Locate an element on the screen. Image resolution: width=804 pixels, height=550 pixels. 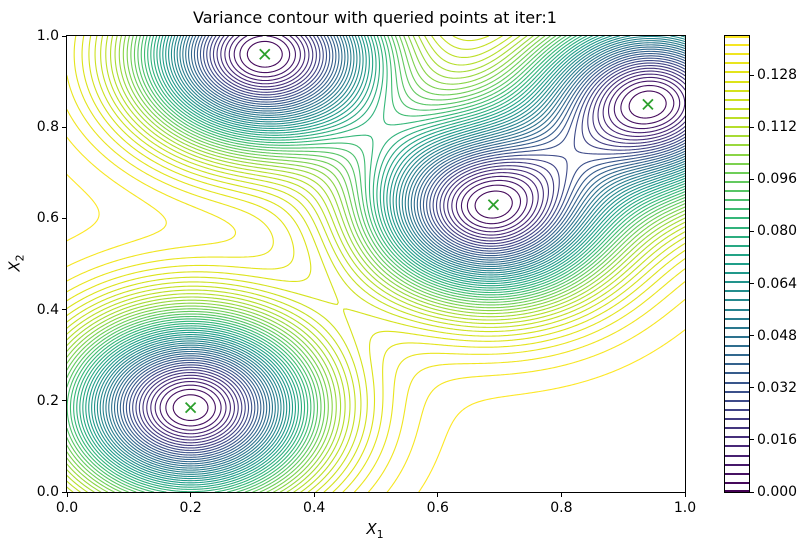
x-axis-label-base: X is located at coordinates (371, 529).